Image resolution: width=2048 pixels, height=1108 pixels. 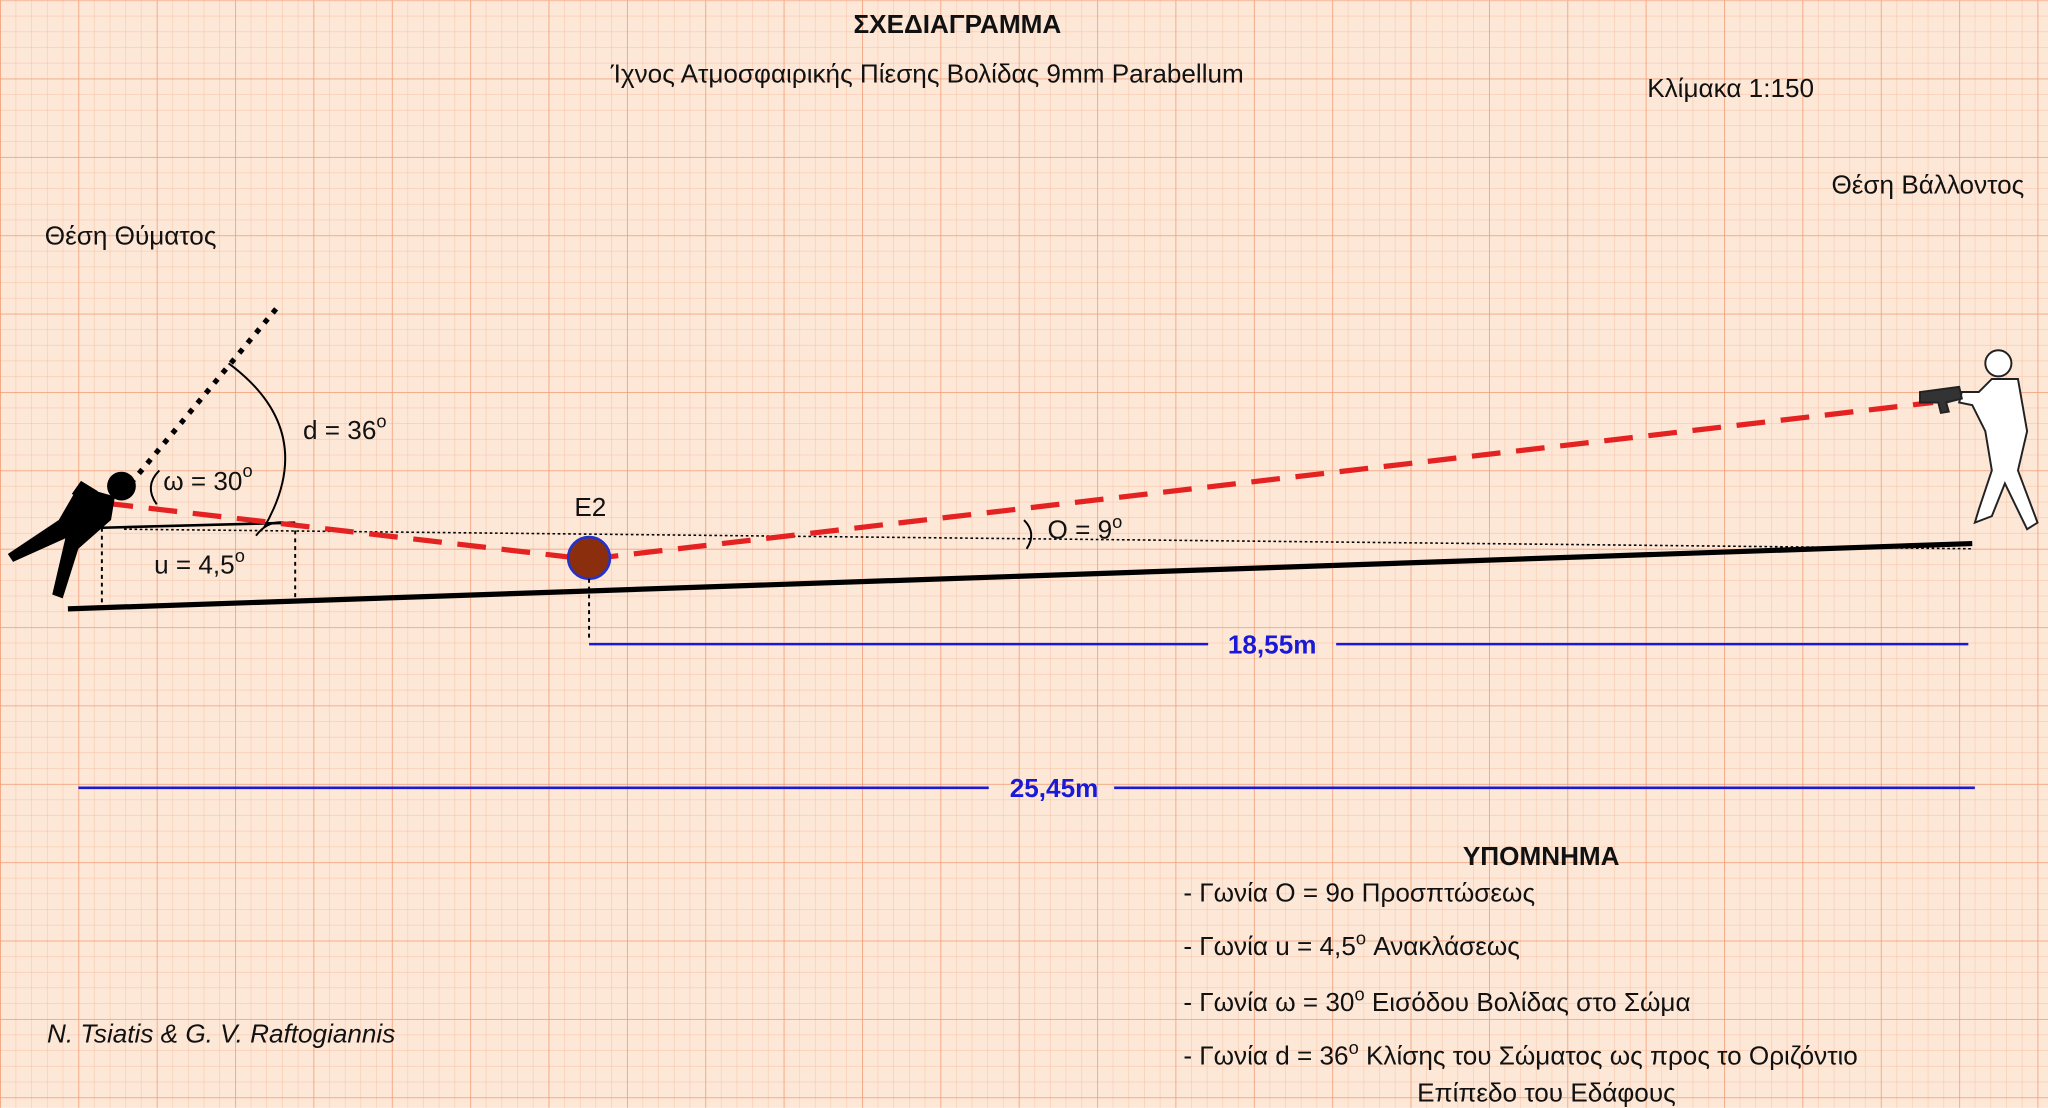 What do you see at coordinates (1272, 644) in the screenshot?
I see `distance-label: 18,55m` at bounding box center [1272, 644].